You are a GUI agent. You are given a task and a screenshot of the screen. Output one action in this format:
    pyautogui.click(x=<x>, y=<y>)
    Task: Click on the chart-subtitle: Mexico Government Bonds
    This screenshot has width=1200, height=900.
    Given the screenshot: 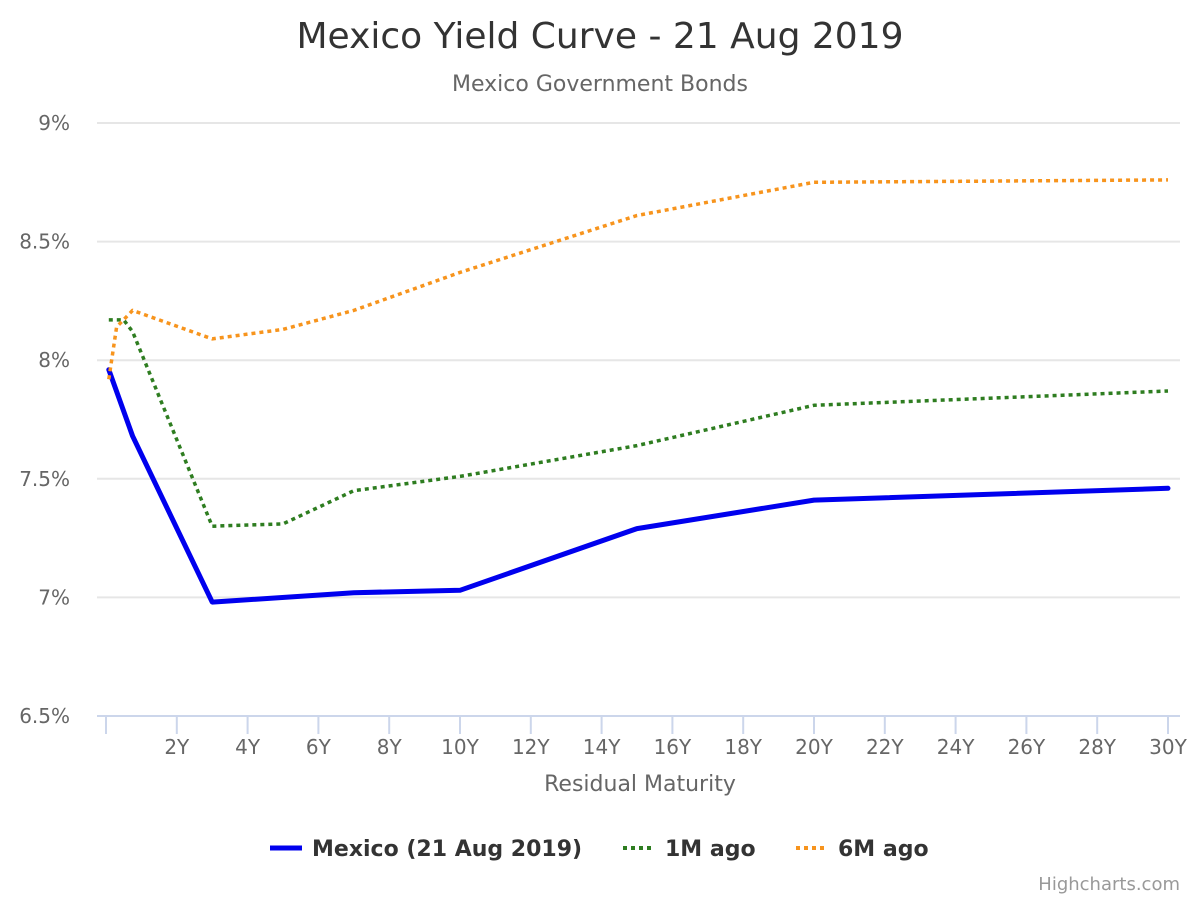 What is the action you would take?
    pyautogui.click(x=600, y=84)
    